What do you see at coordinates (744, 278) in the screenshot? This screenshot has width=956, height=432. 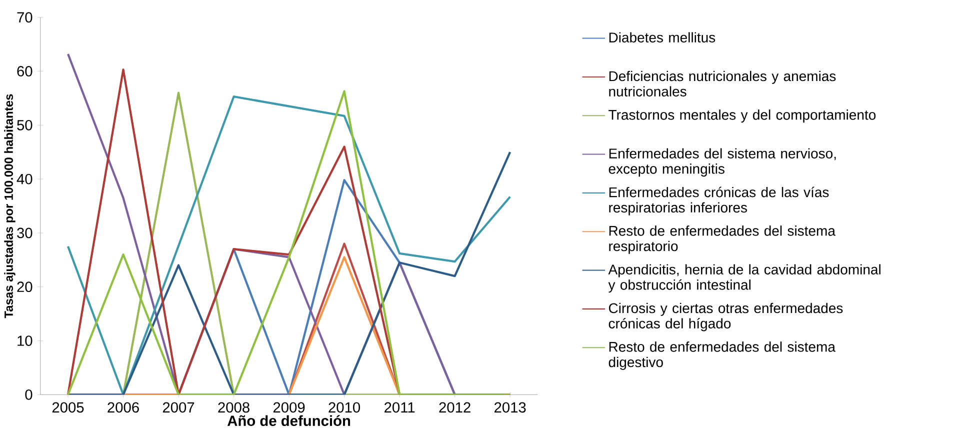 I see `legend-label: Apendicitis, hernia de la cavidad abdominal y obstrucción intestinal` at bounding box center [744, 278].